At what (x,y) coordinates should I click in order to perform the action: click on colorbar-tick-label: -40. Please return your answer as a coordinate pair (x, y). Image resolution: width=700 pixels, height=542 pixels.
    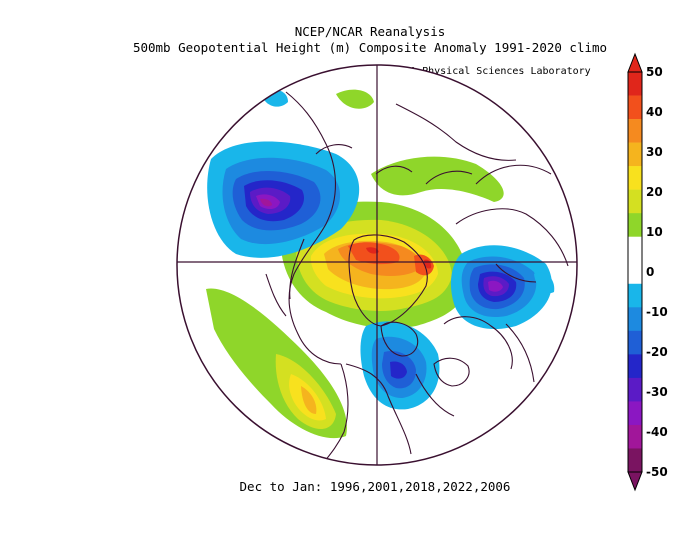
    Looking at the image, I should click on (657, 432).